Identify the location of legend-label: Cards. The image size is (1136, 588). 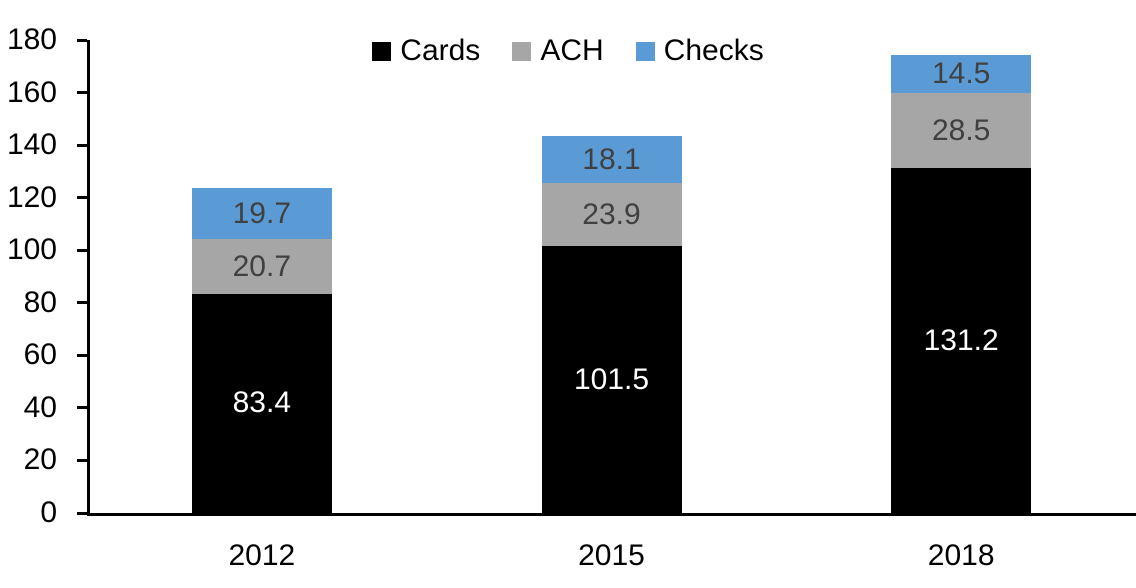
(440, 50).